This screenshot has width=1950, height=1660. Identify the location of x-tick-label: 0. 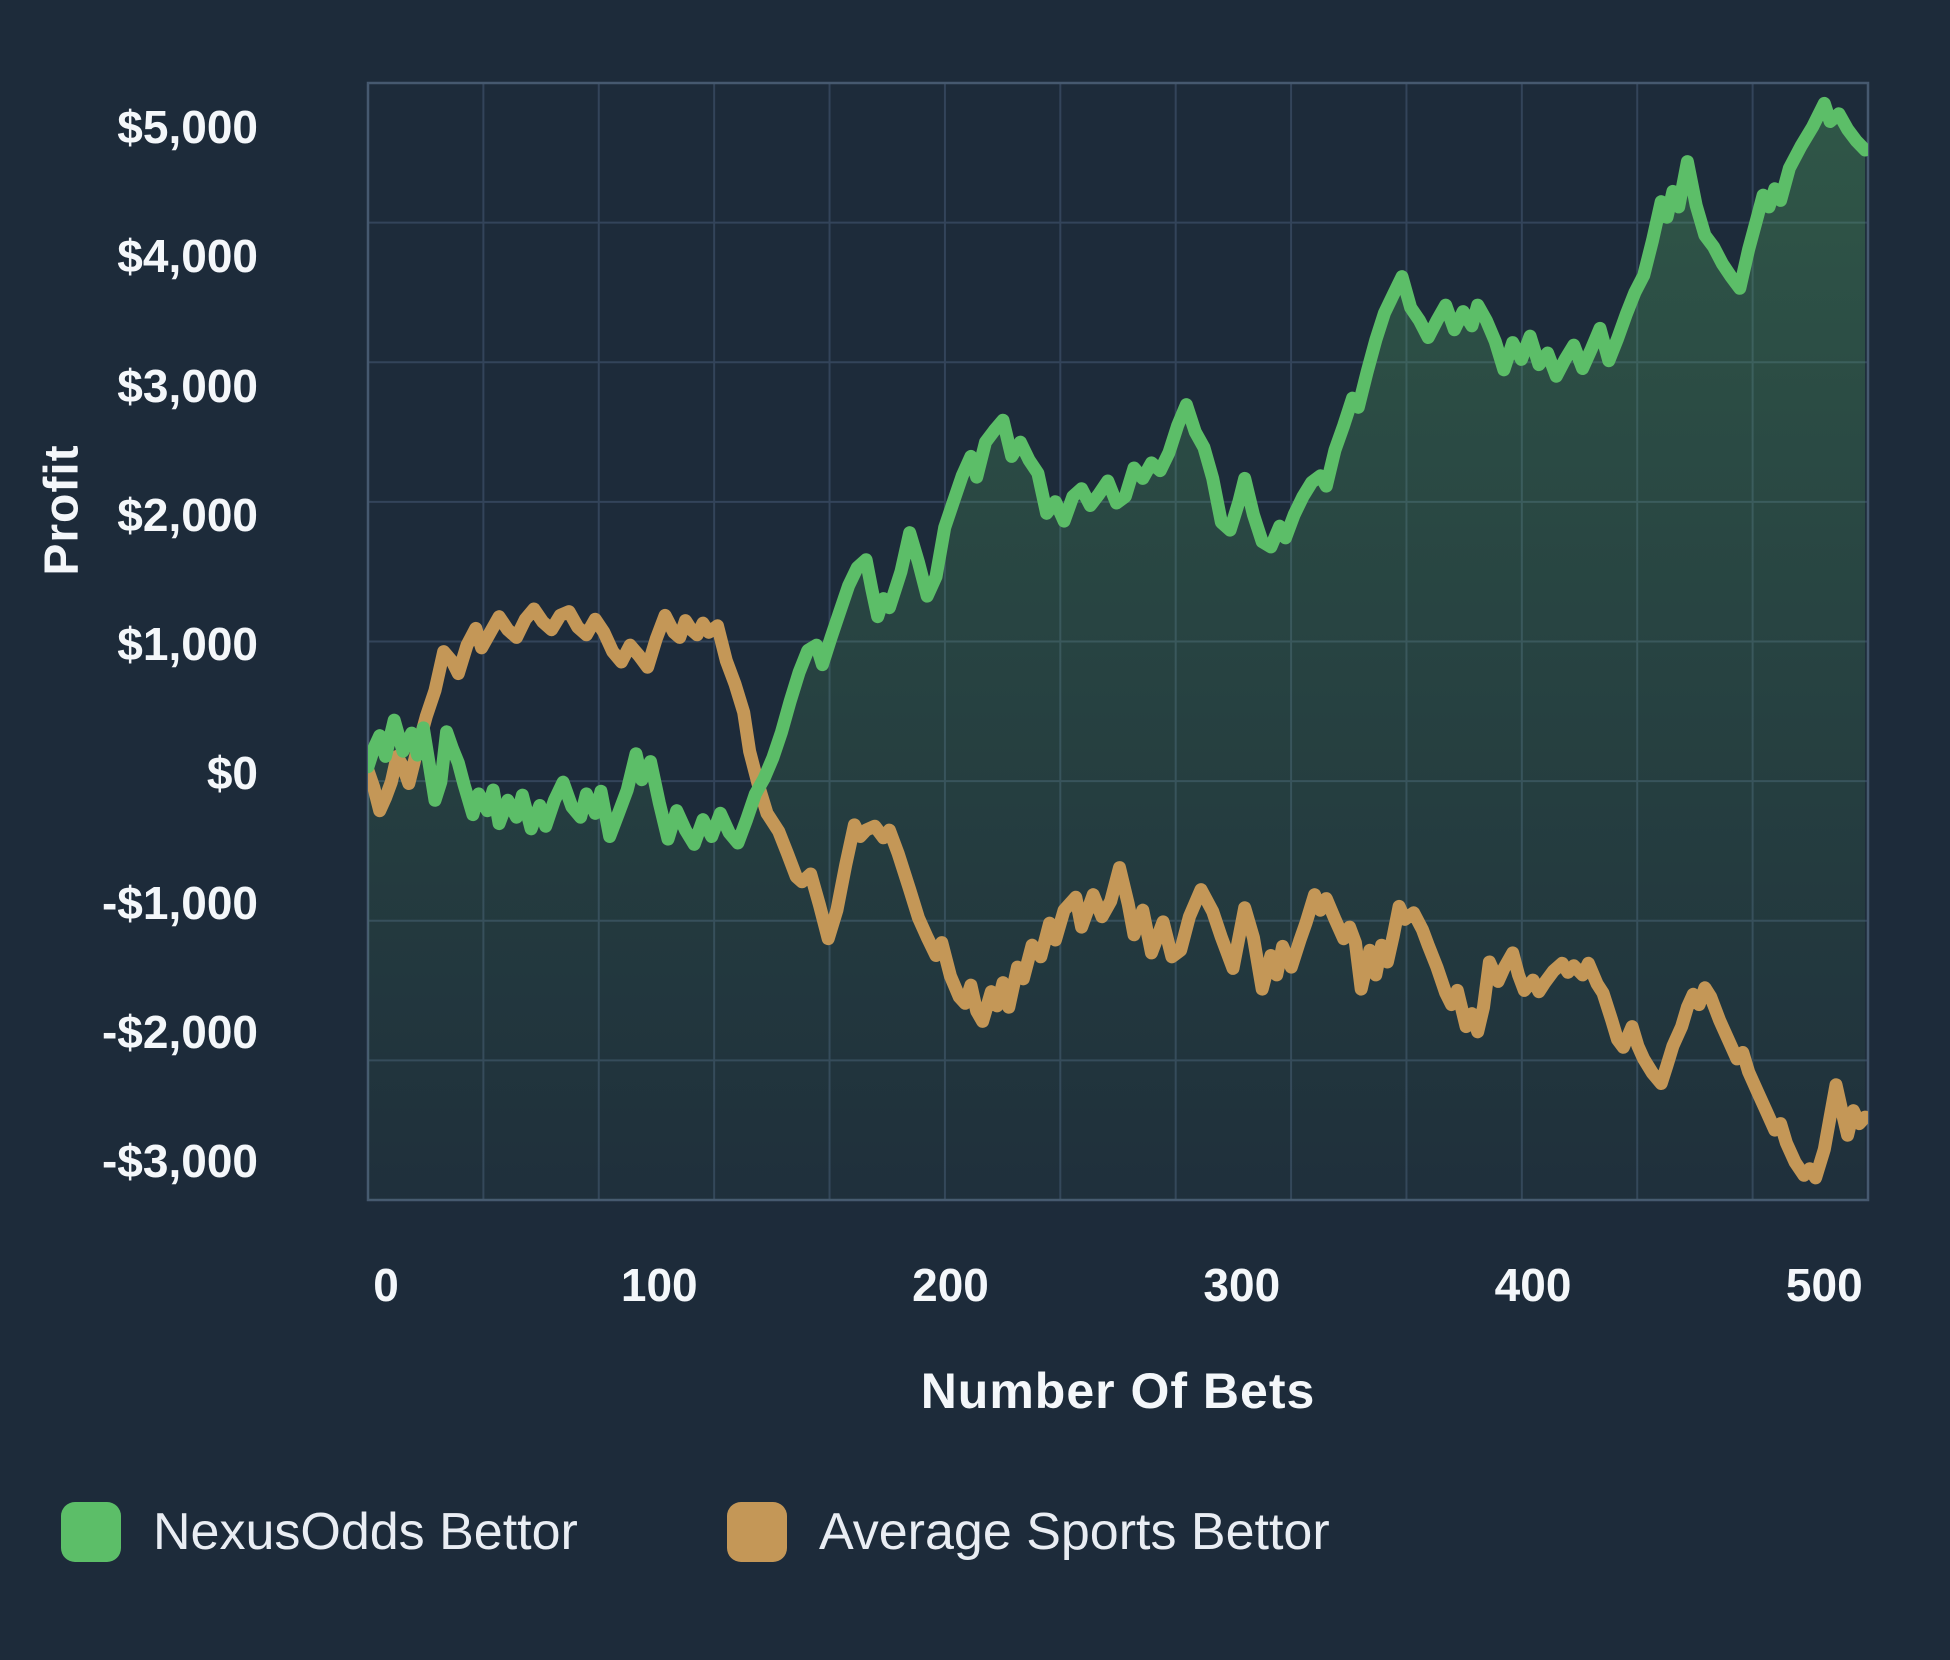
(386, 1285).